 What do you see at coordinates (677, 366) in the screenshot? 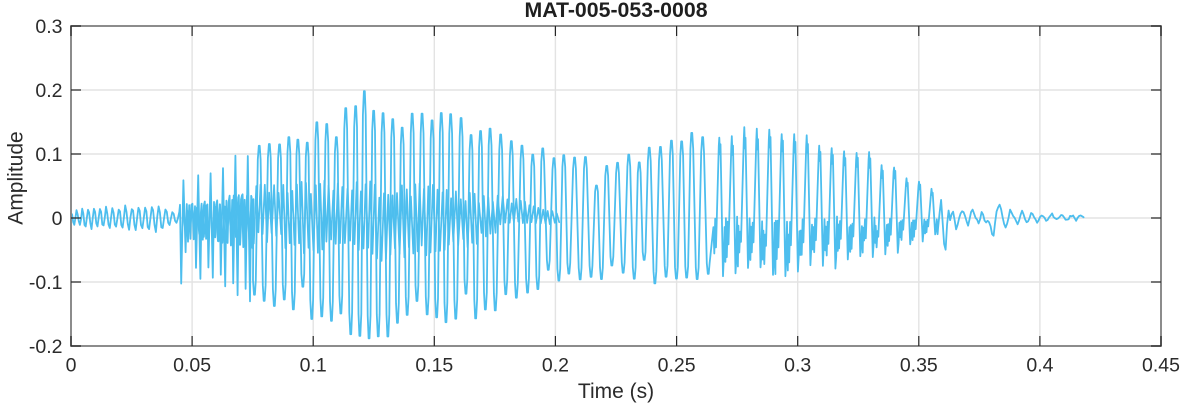
I see `svg-text: 0.25` at bounding box center [677, 366].